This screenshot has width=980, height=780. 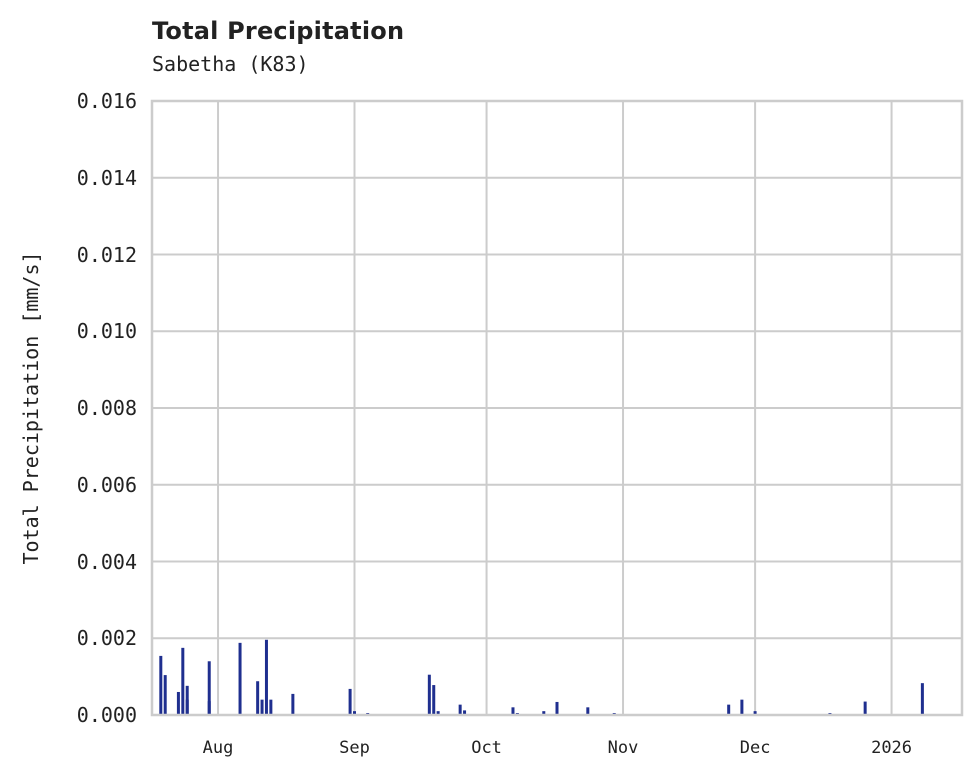 I want to click on x-tick-label: Oct, so click(x=486, y=748).